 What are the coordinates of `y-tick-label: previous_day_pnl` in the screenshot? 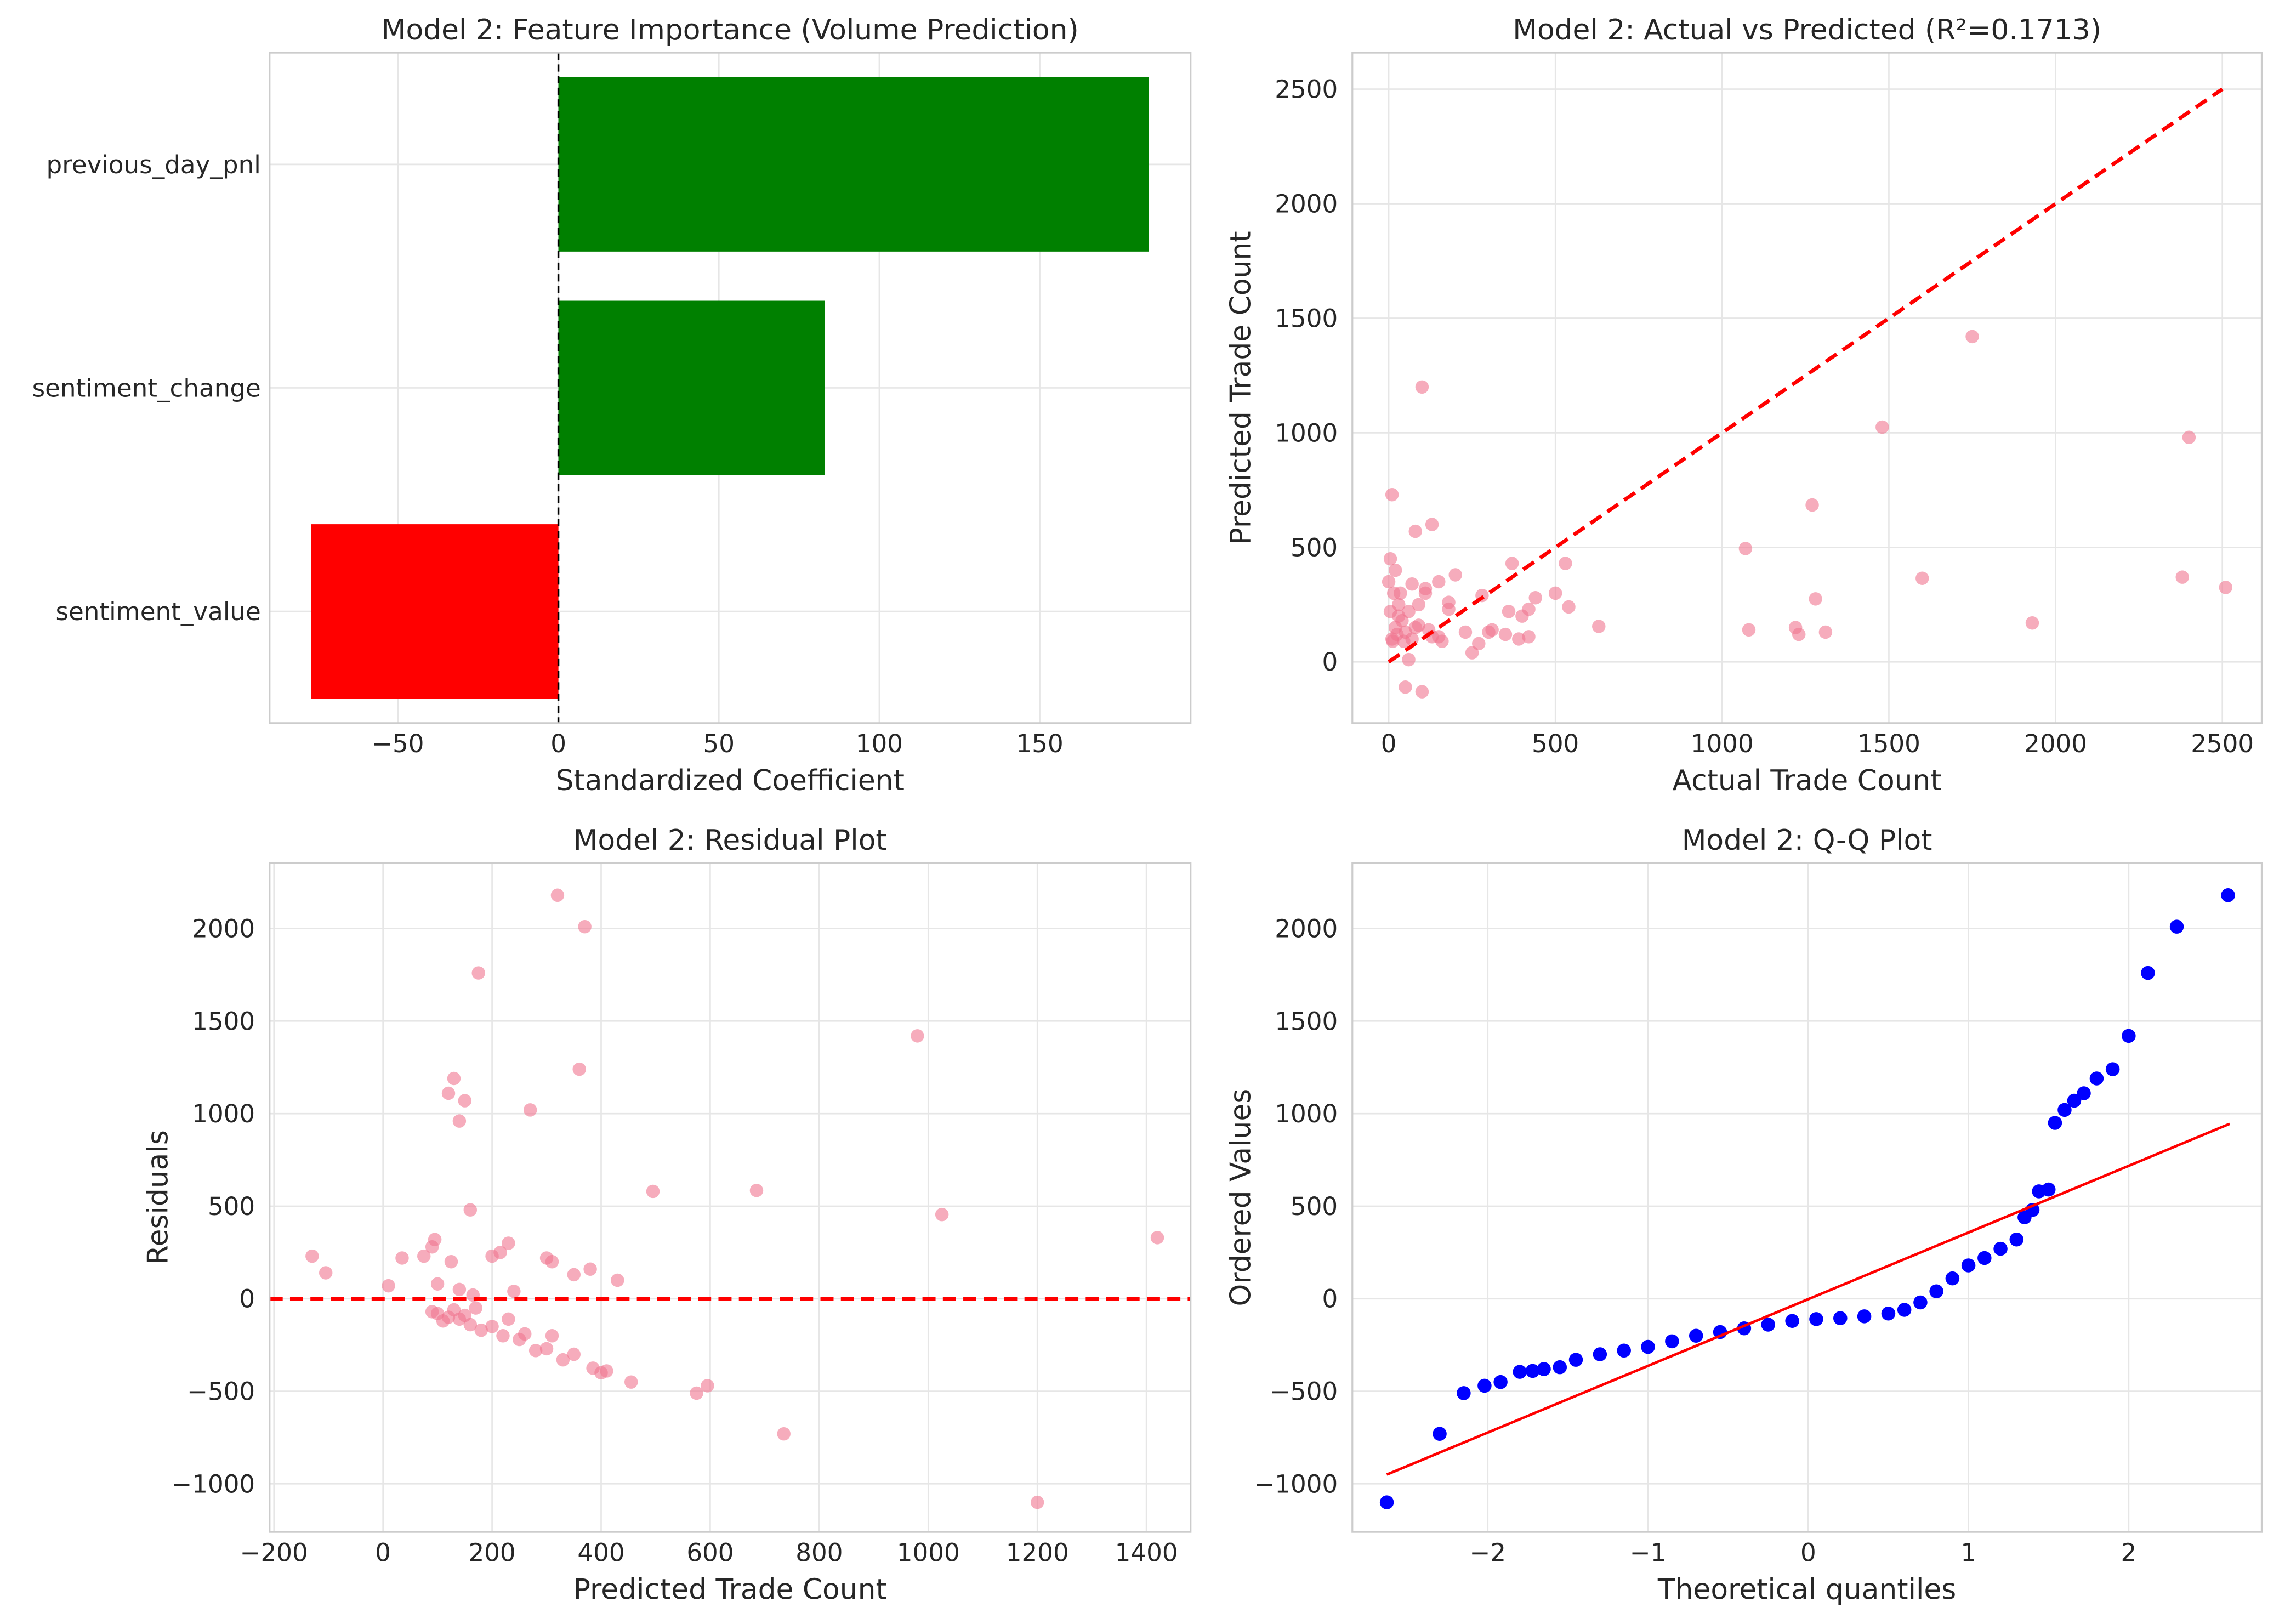 It's located at (154, 164).